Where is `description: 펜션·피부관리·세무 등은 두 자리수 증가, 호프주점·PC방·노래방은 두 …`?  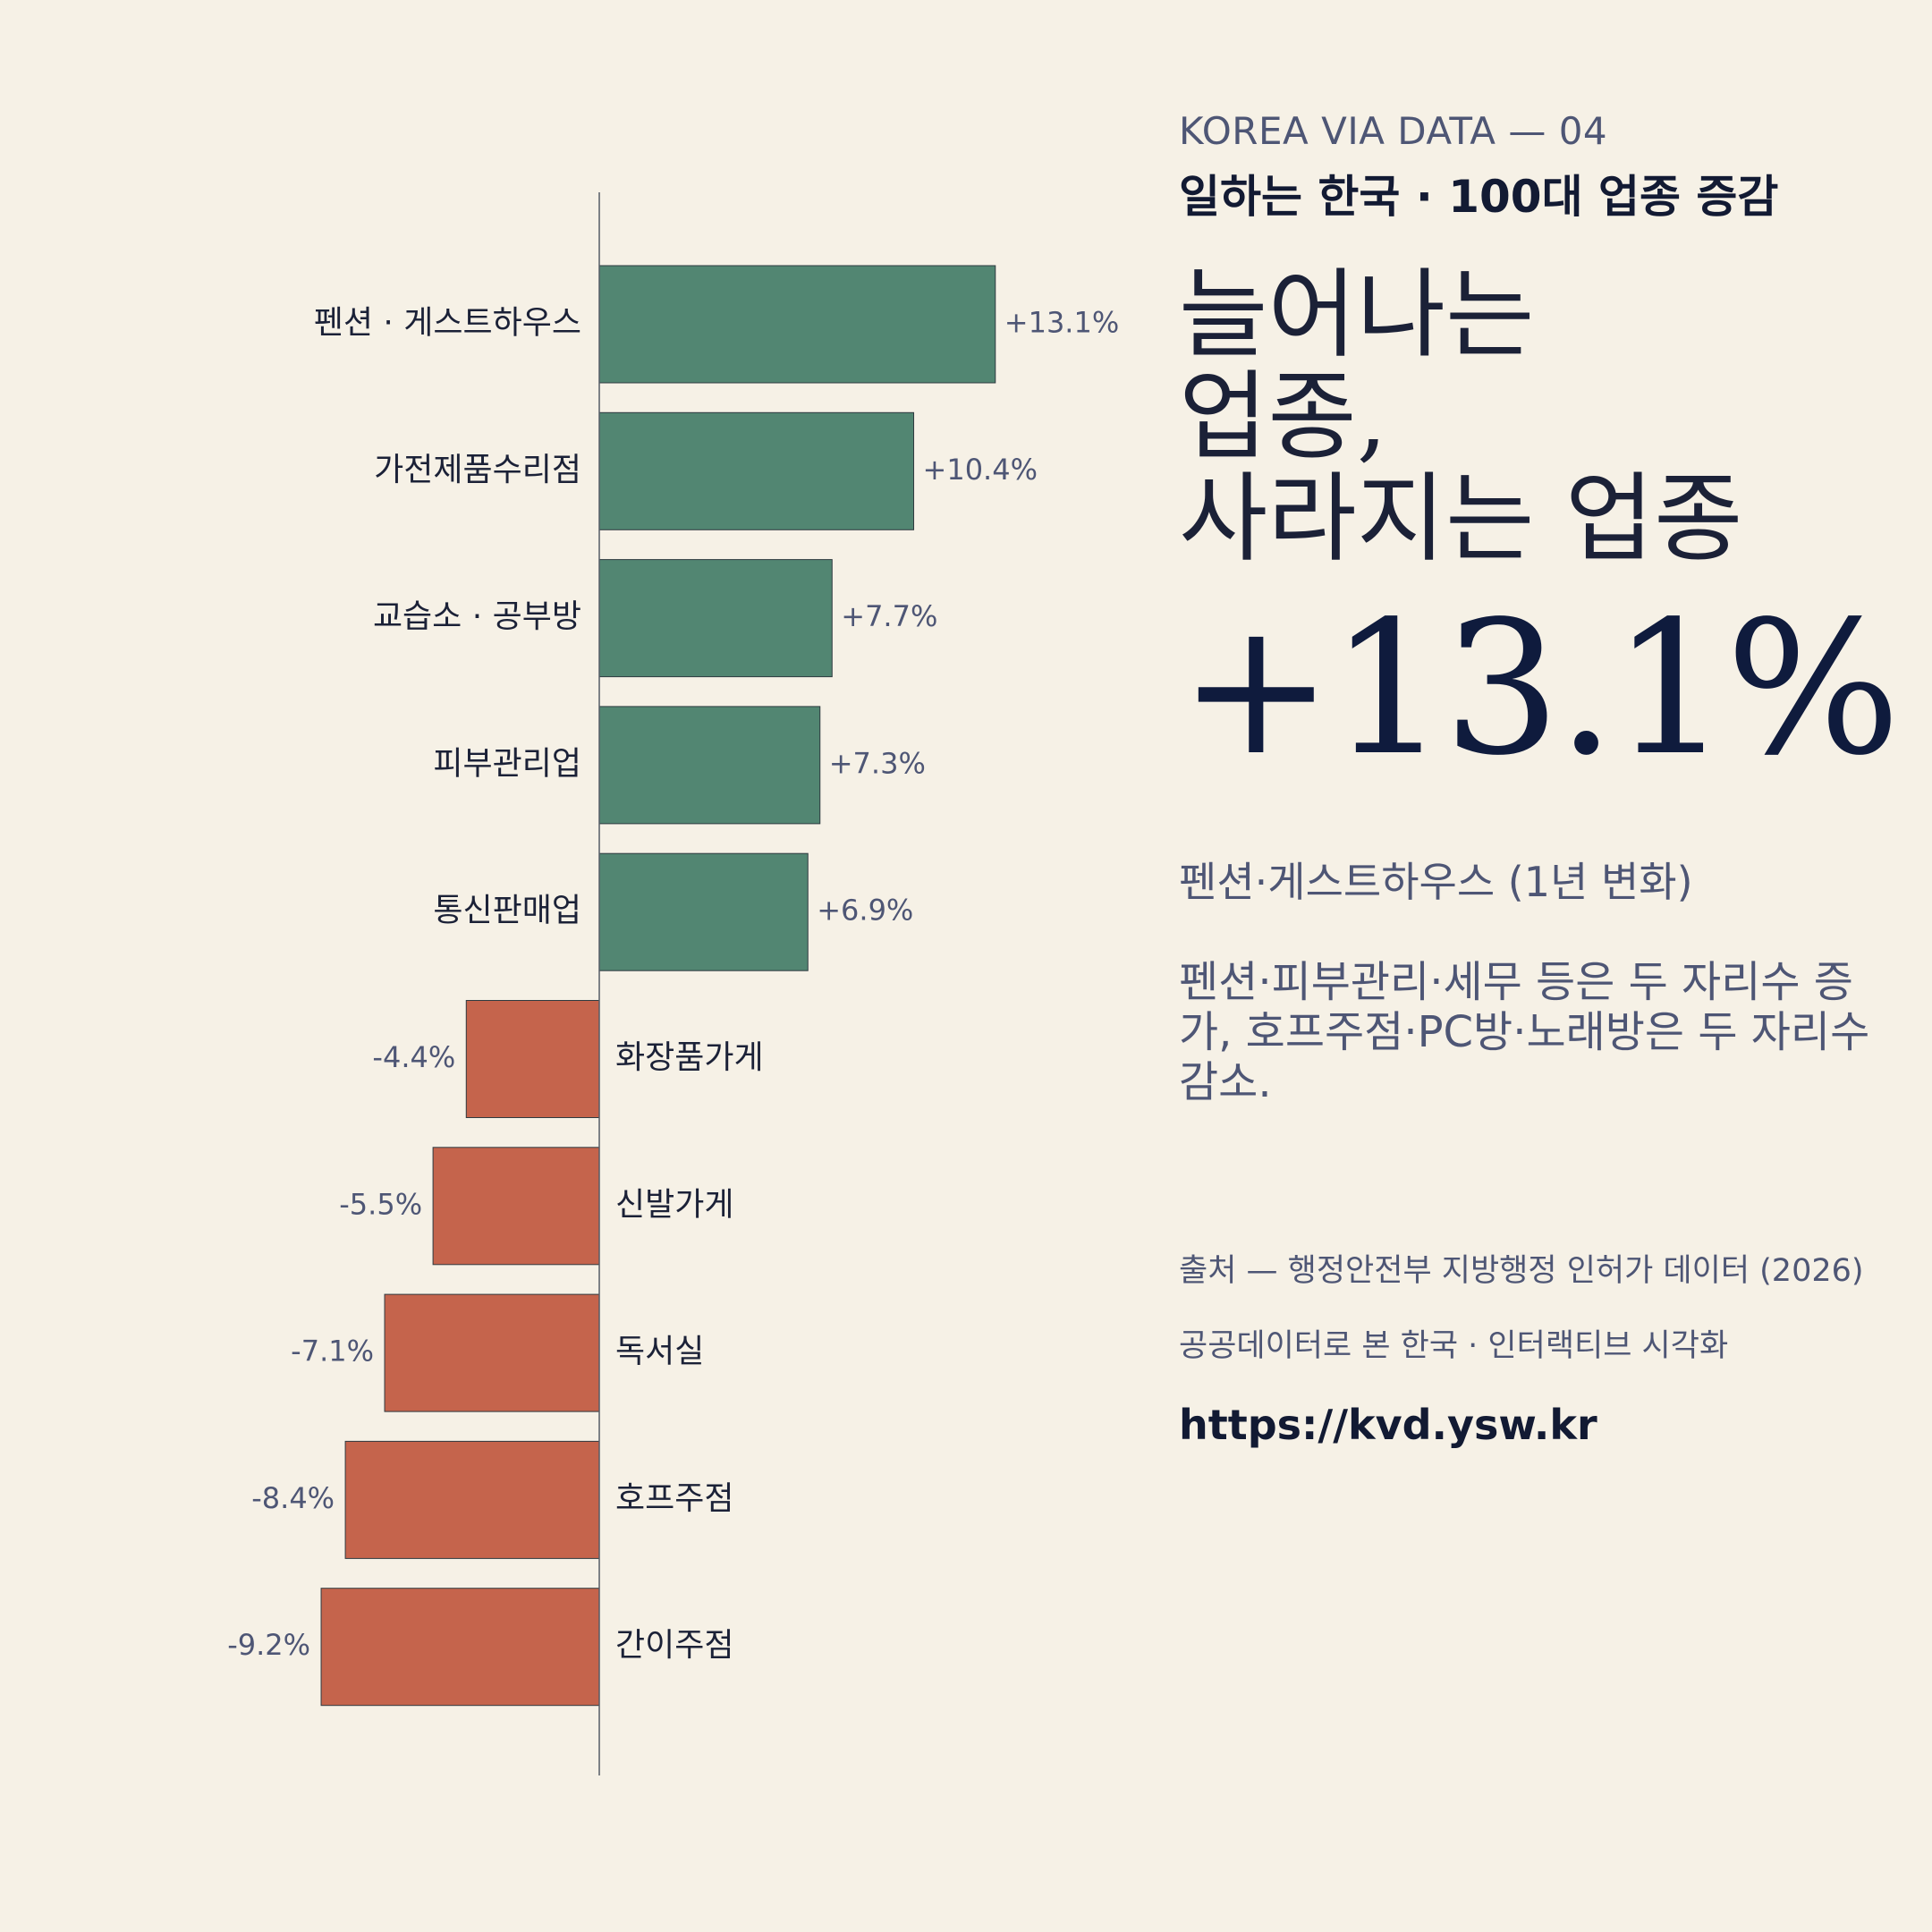 description: 펜션·피부관리·세무 등은 두 자리수 증가, 호프주점·PC방·노래방은 두 … is located at coordinates (1536, 1032).